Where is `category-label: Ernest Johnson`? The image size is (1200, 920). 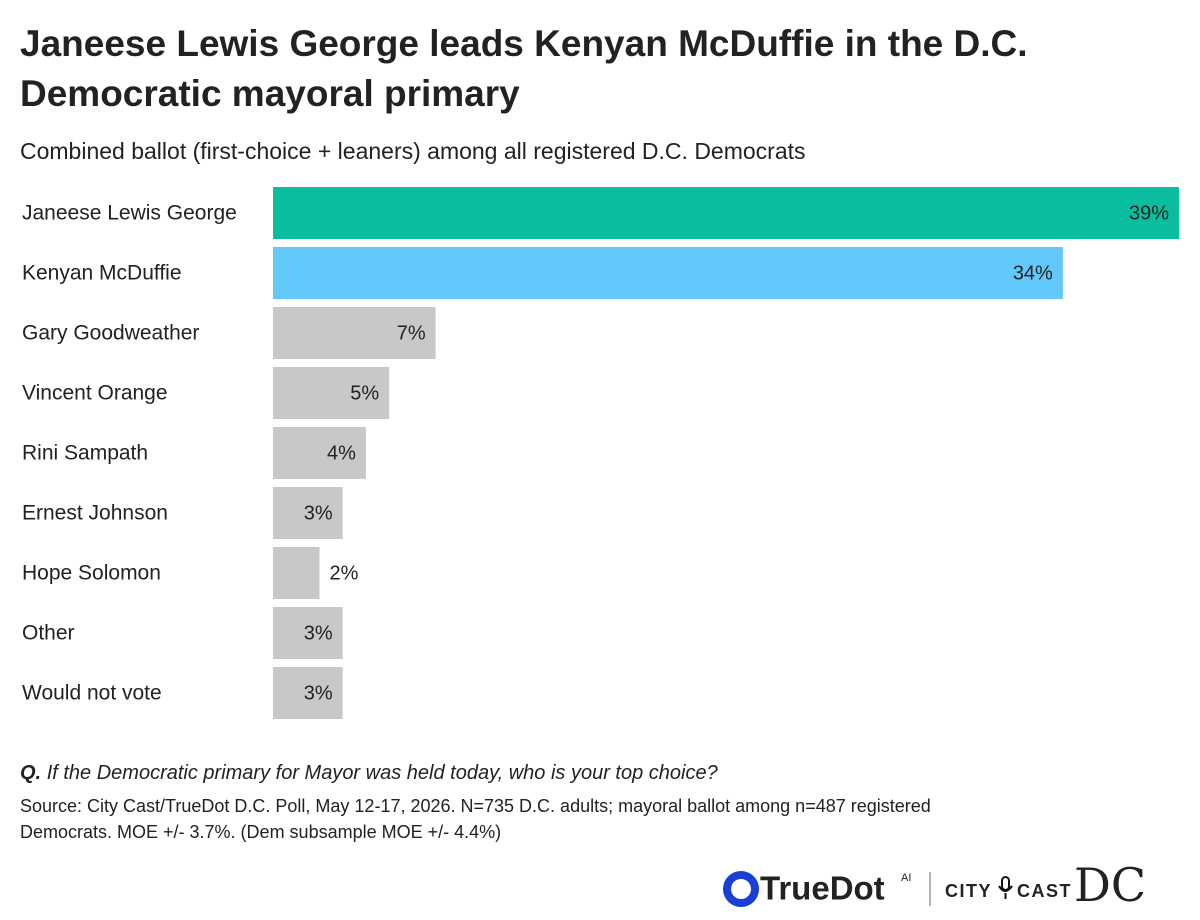
category-label: Ernest Johnson is located at coordinates (95, 513).